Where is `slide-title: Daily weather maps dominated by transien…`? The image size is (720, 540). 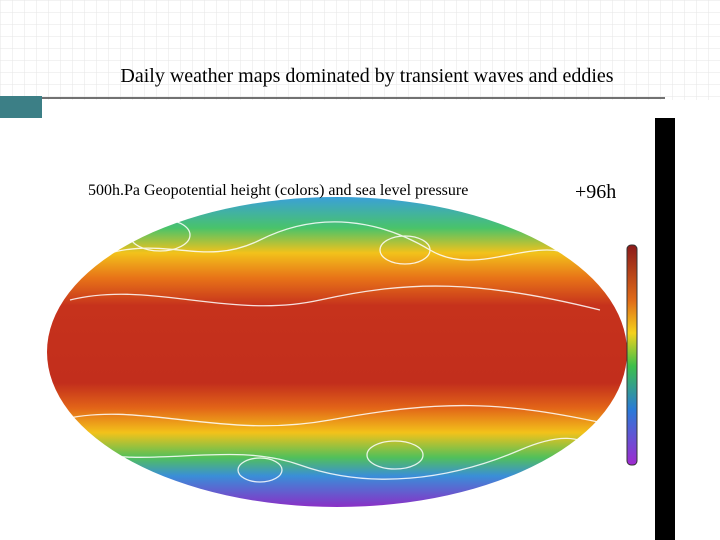
slide-title: Daily weather maps dominated by transien… is located at coordinates (366, 76).